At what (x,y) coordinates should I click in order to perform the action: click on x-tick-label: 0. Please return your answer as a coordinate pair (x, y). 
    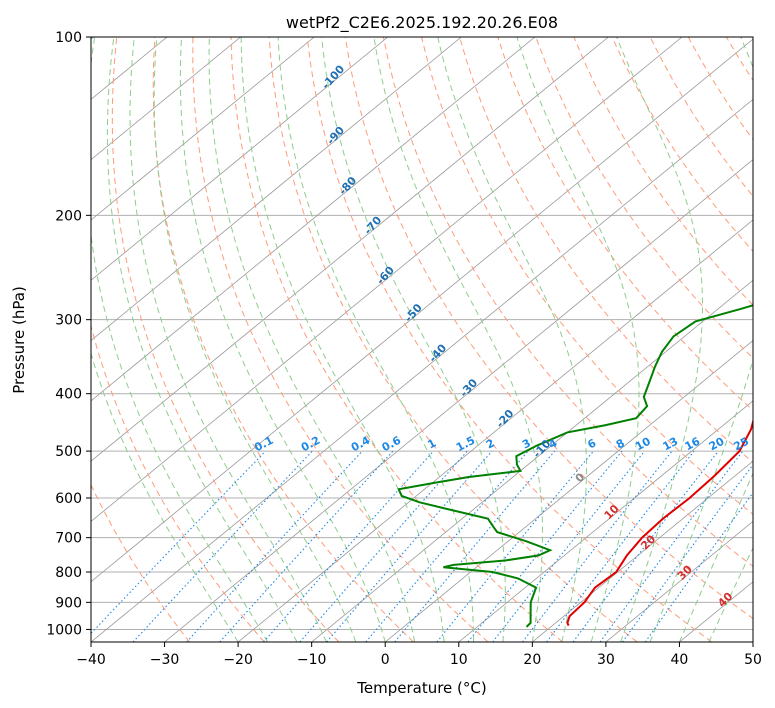
    Looking at the image, I should click on (385, 660).